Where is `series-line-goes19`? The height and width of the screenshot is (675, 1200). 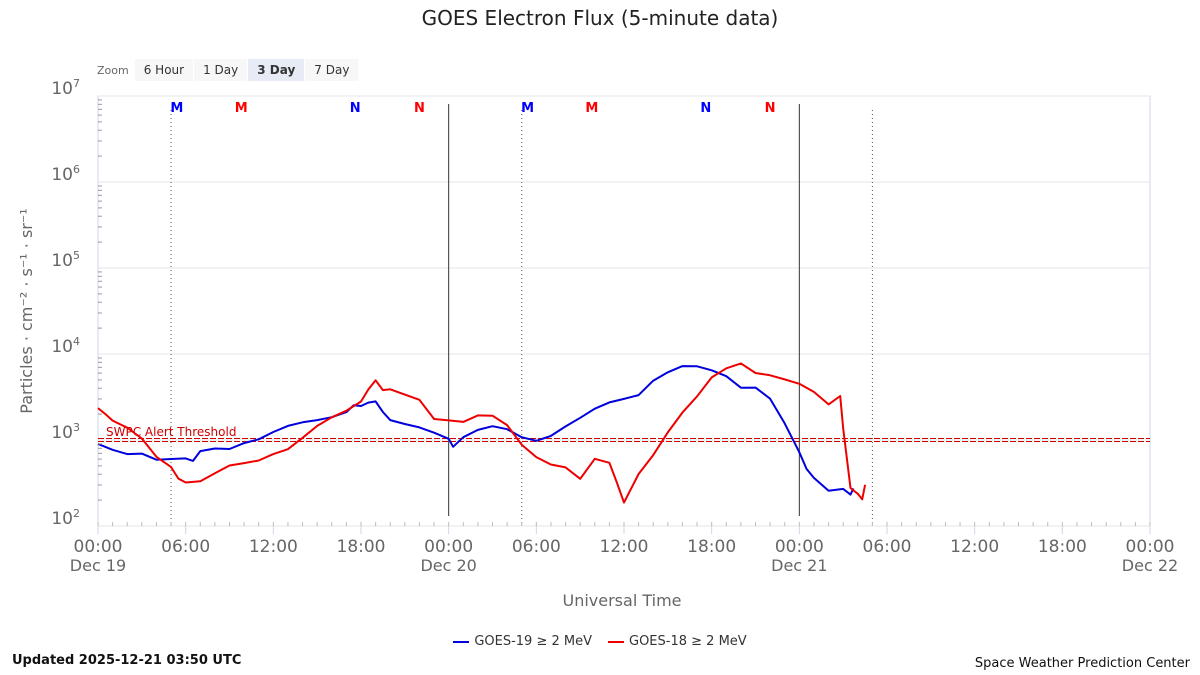 series-line-goes19 is located at coordinates (476, 430).